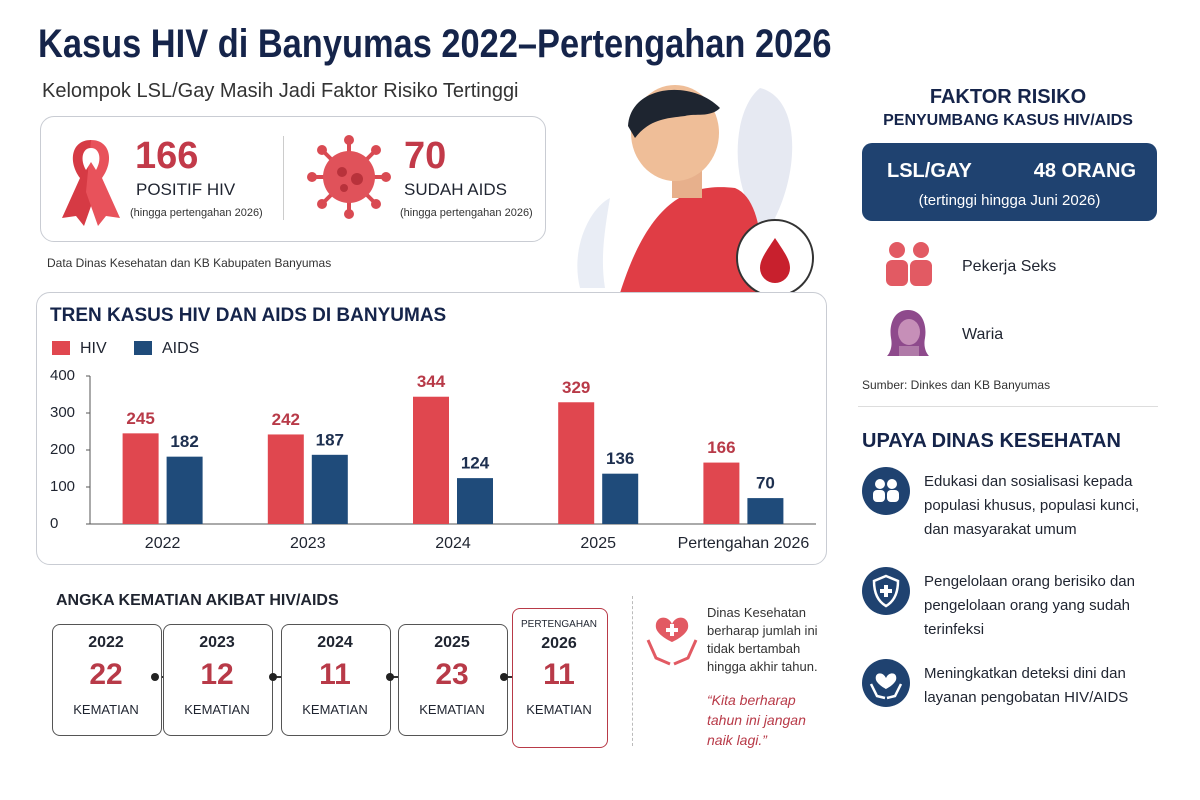  Describe the element at coordinates (908, 333) in the screenshot. I see `waria-icon` at that location.